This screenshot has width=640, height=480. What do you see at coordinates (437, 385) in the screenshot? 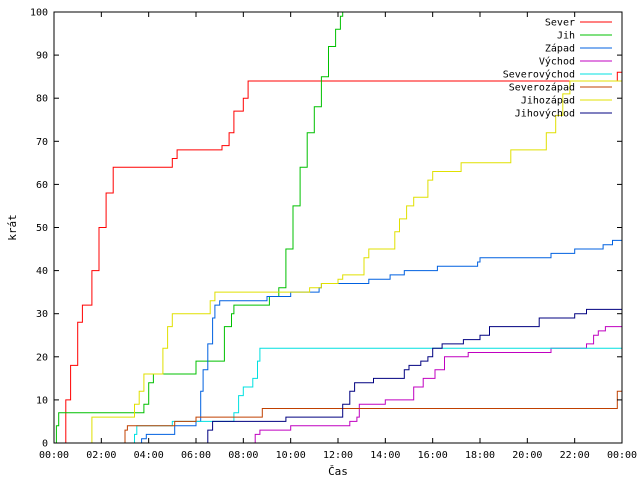
I see `series-line-východ` at bounding box center [437, 385].